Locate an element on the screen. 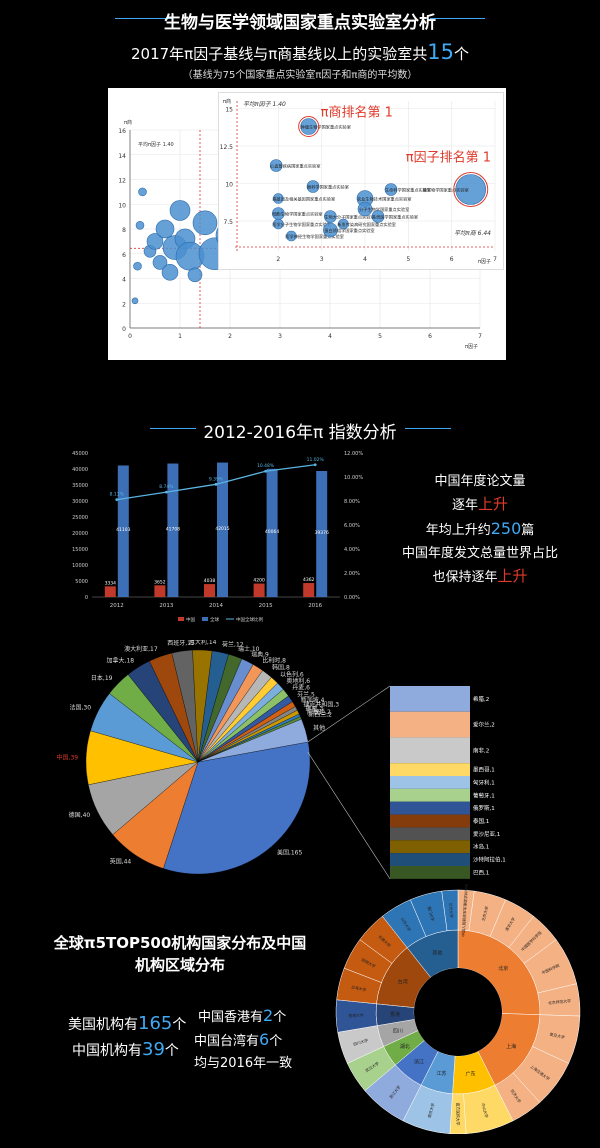  cn-pre: 中国机构有 is located at coordinates (107, 1051).